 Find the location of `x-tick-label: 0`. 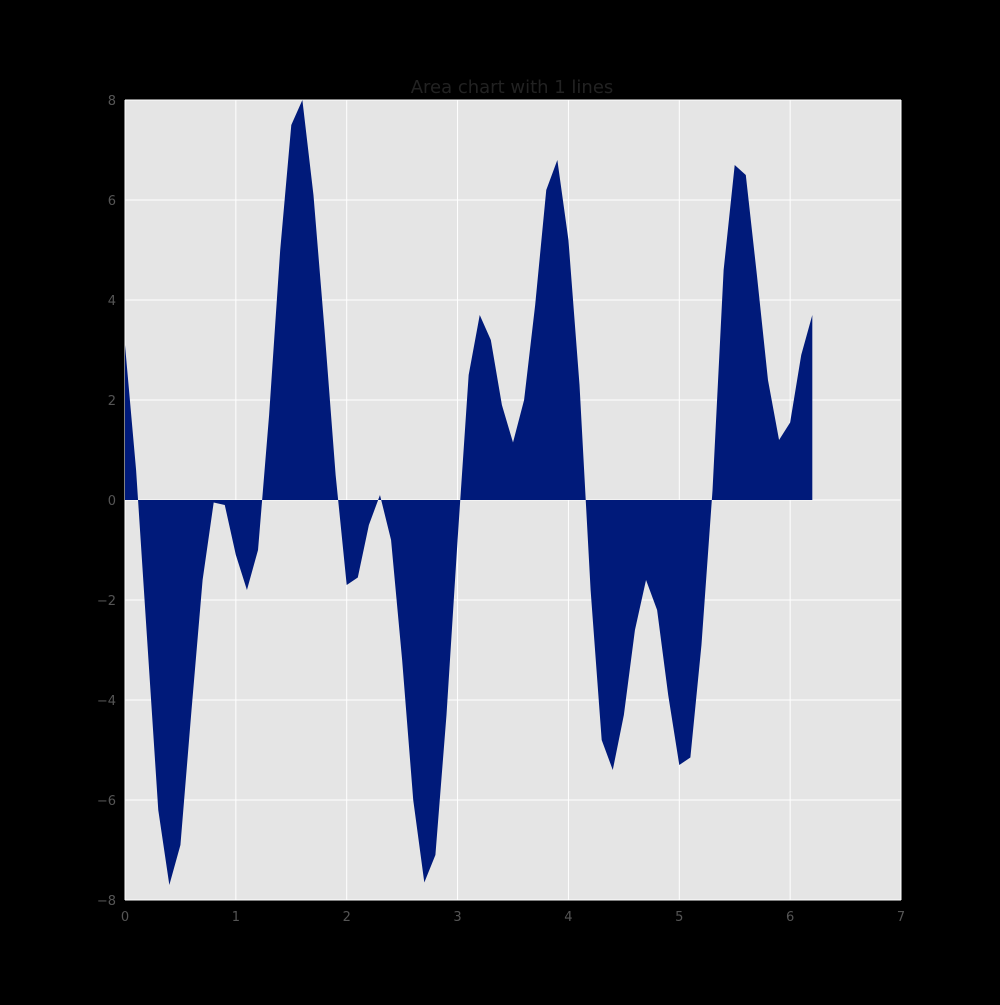

x-tick-label: 0 is located at coordinates (125, 917).